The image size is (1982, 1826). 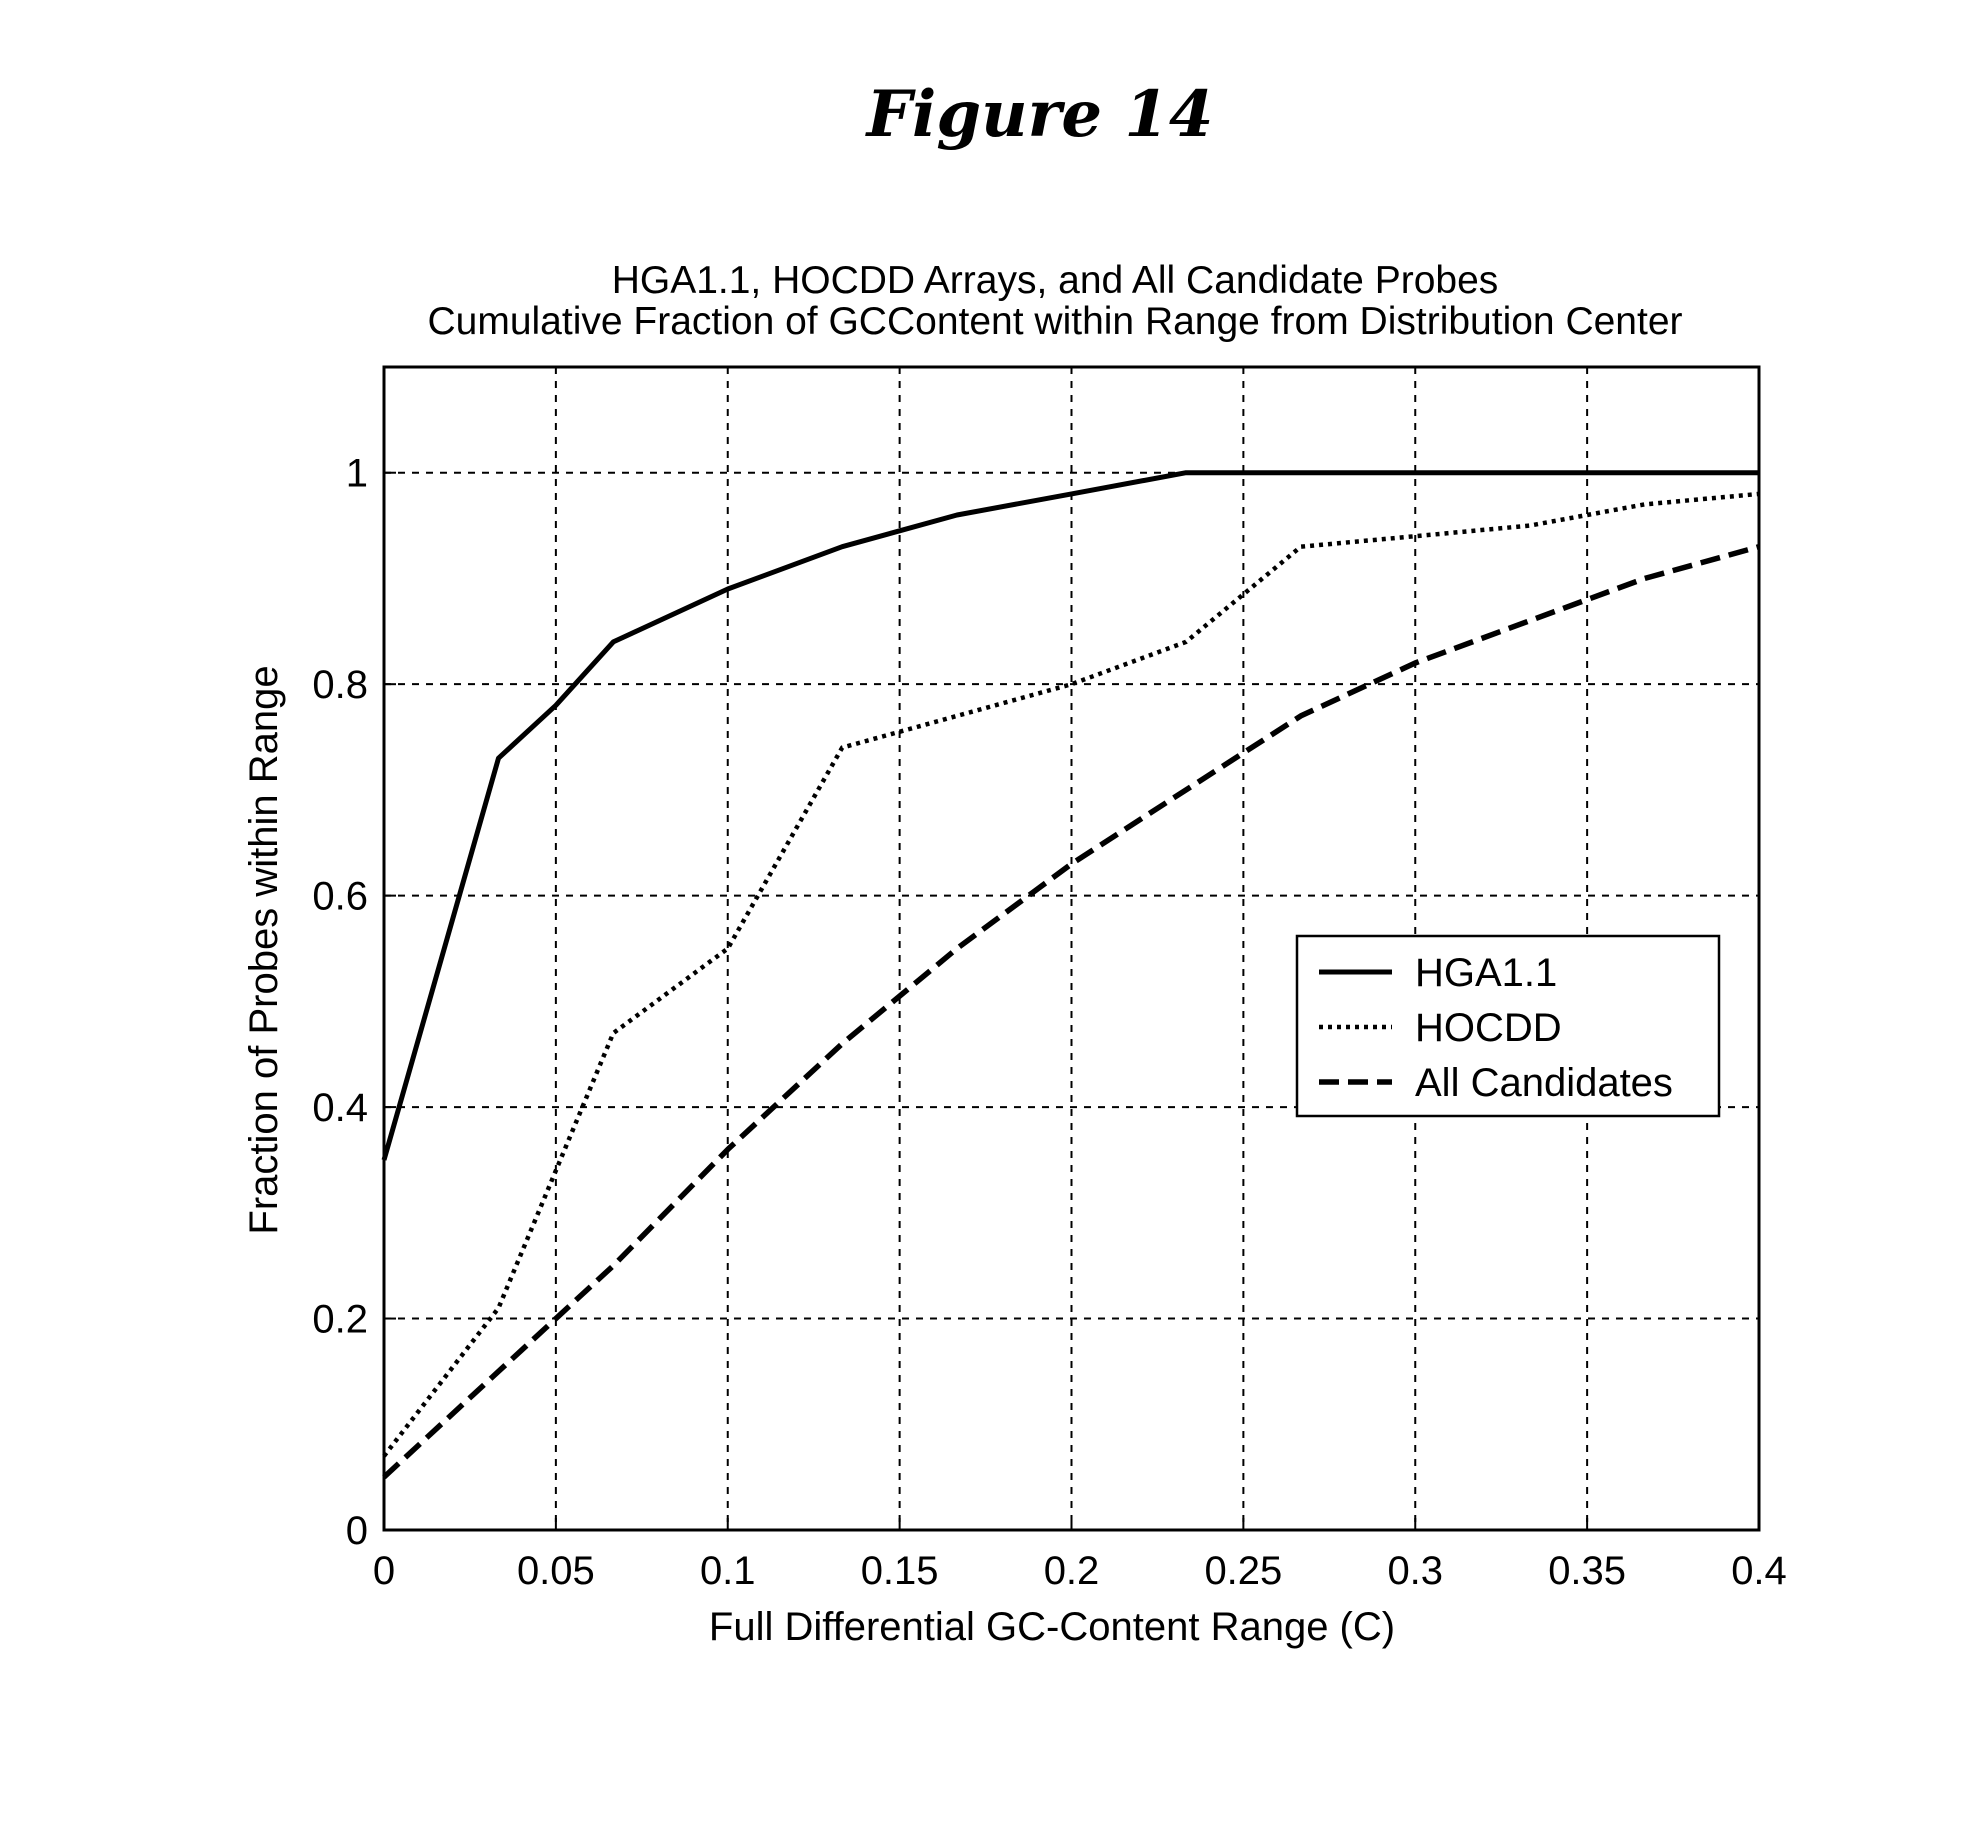 What do you see at coordinates (340, 897) in the screenshot?
I see `y-tick-label: 0.6` at bounding box center [340, 897].